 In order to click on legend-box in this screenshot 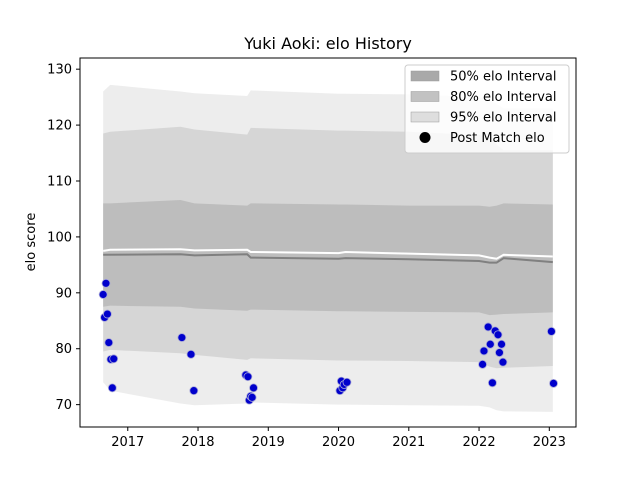, I will do `click(487, 109)`.